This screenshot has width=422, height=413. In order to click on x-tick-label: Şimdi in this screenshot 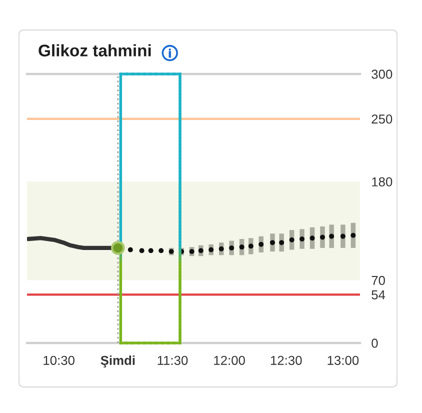, I will do `click(117, 362)`.